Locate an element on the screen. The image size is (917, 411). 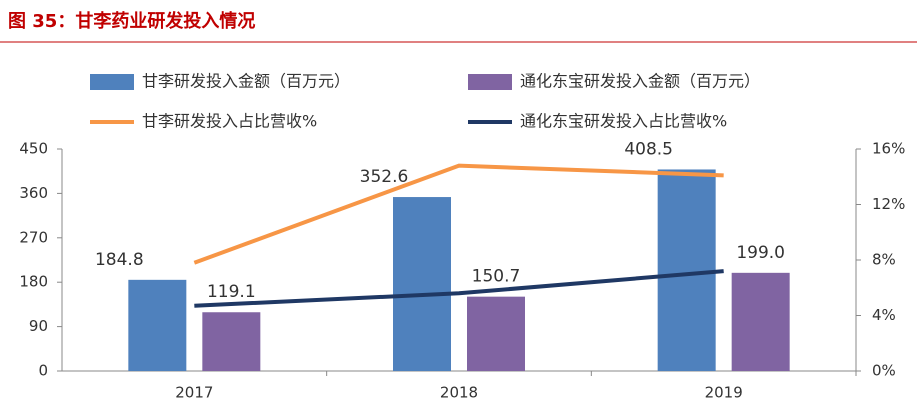
x-tick-label: 2019 is located at coordinates (724, 393).